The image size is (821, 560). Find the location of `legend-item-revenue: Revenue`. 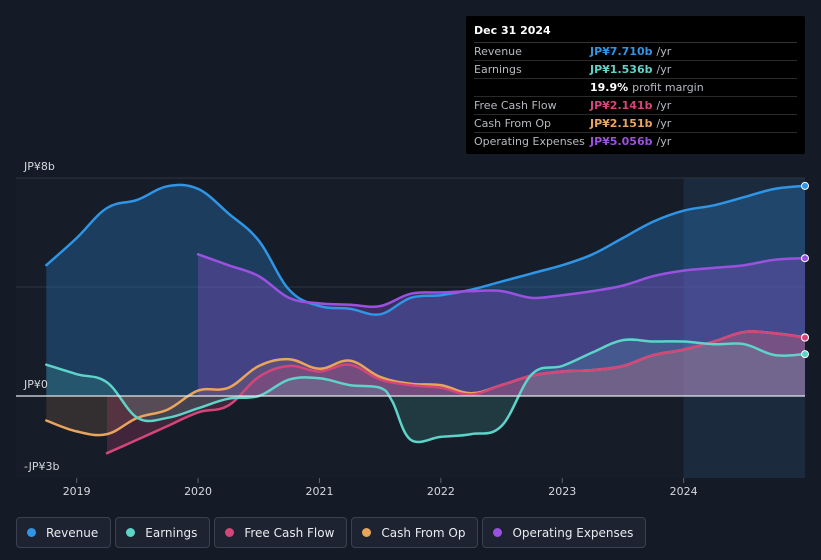

legend-item-revenue: Revenue is located at coordinates (64, 532).